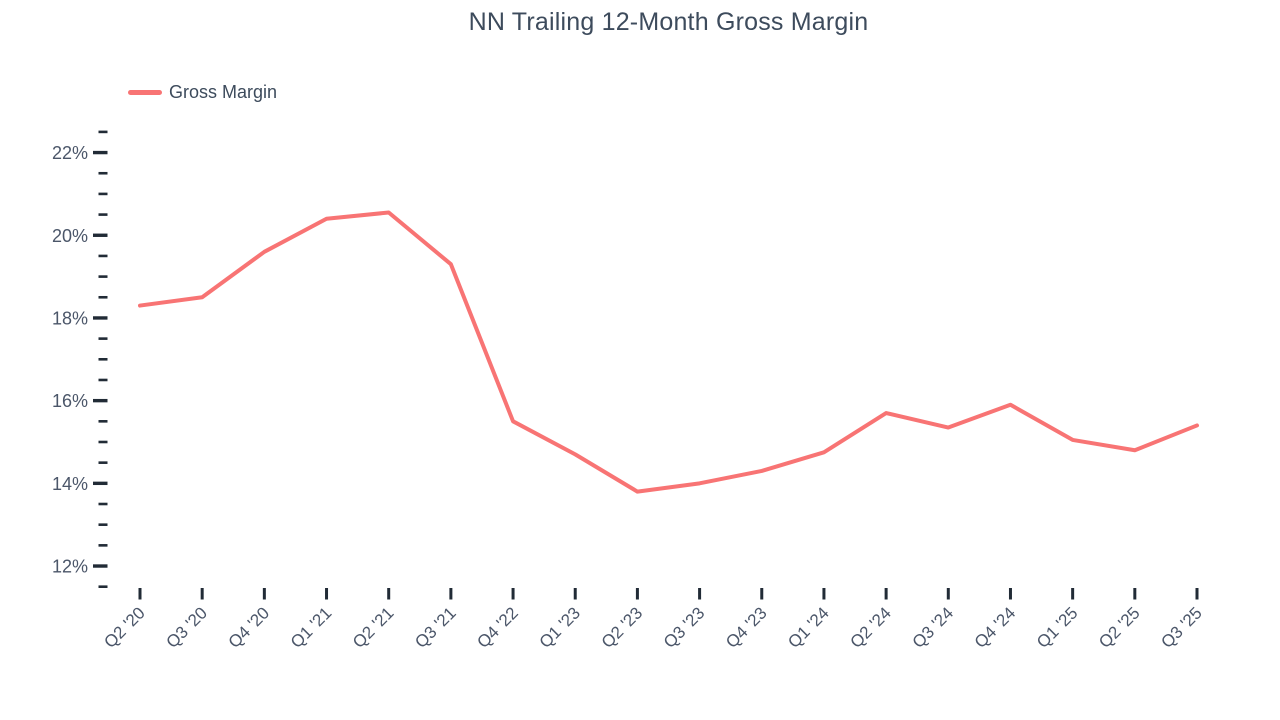 The image size is (1280, 720). I want to click on x-axis-label: Q2 '23, so click(622, 627).